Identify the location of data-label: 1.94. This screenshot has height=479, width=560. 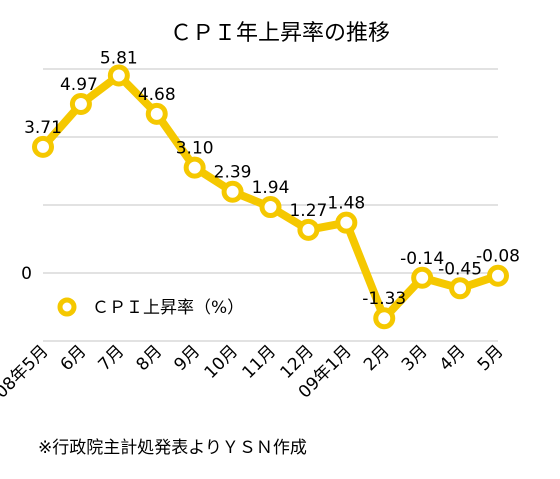
(271, 188).